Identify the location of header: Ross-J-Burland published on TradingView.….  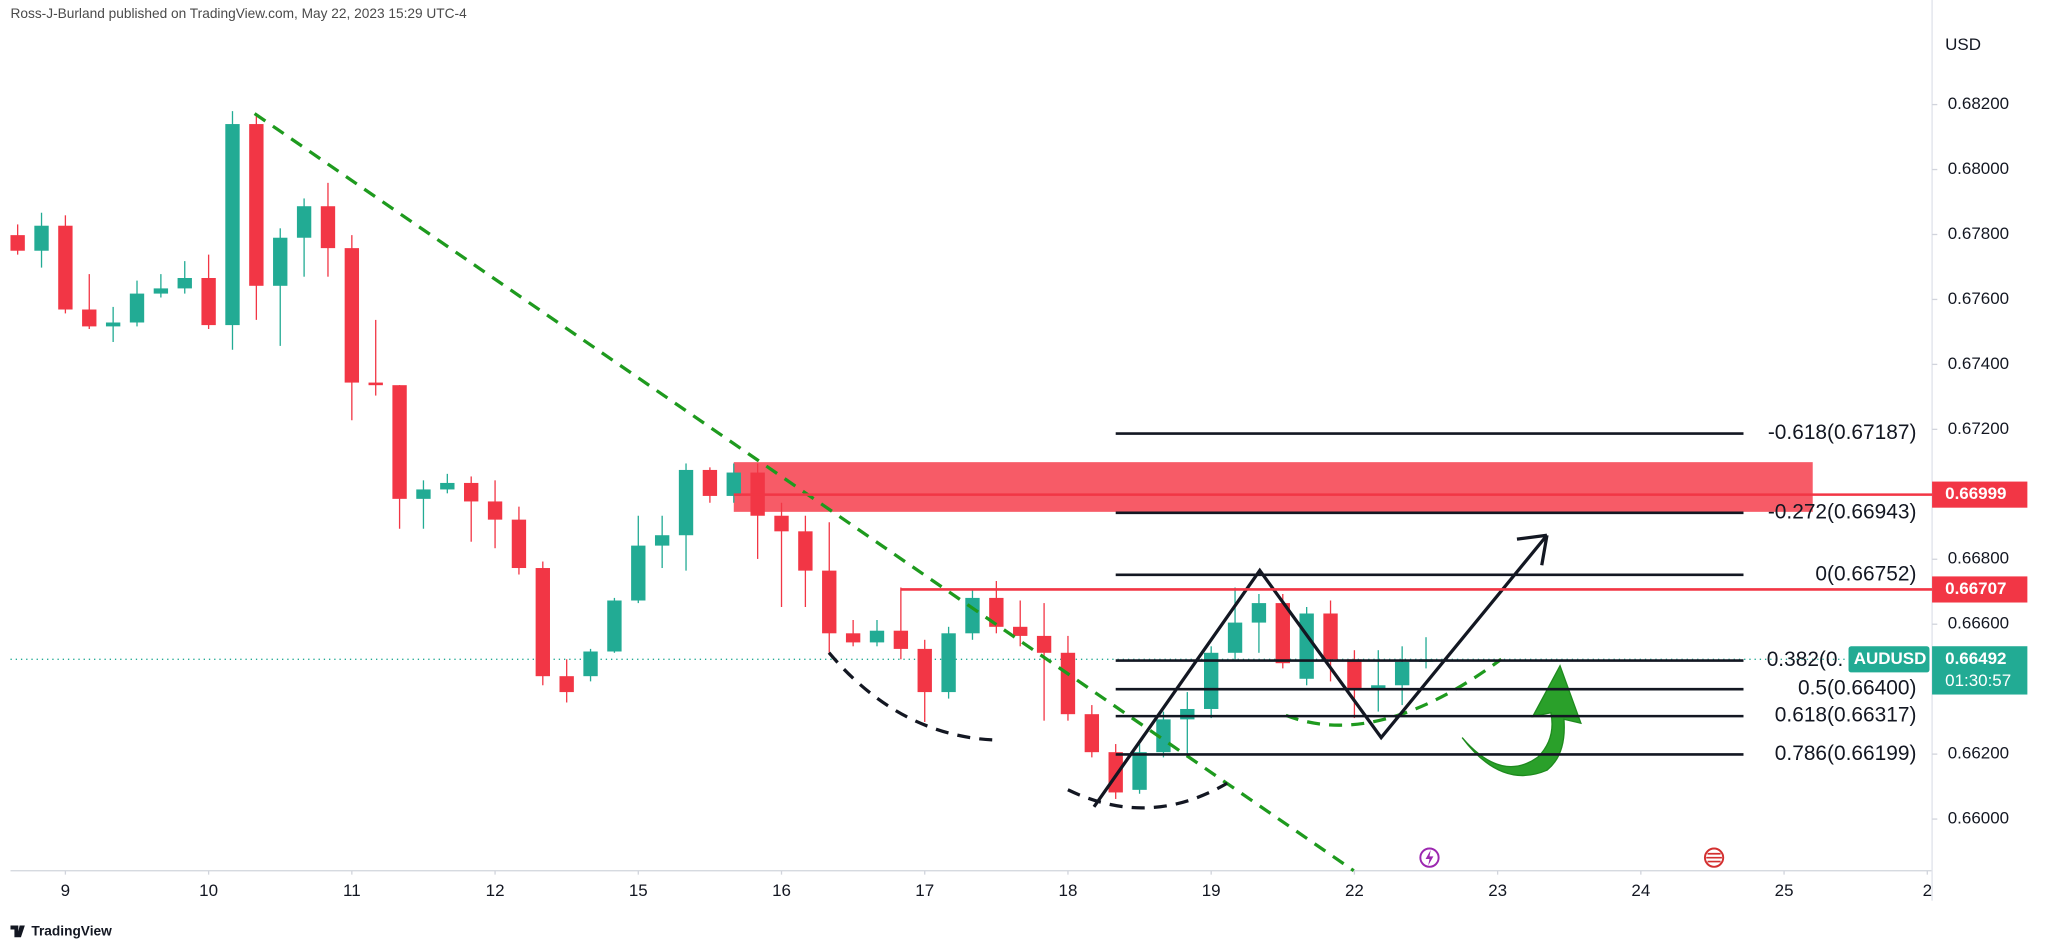
(238, 13).